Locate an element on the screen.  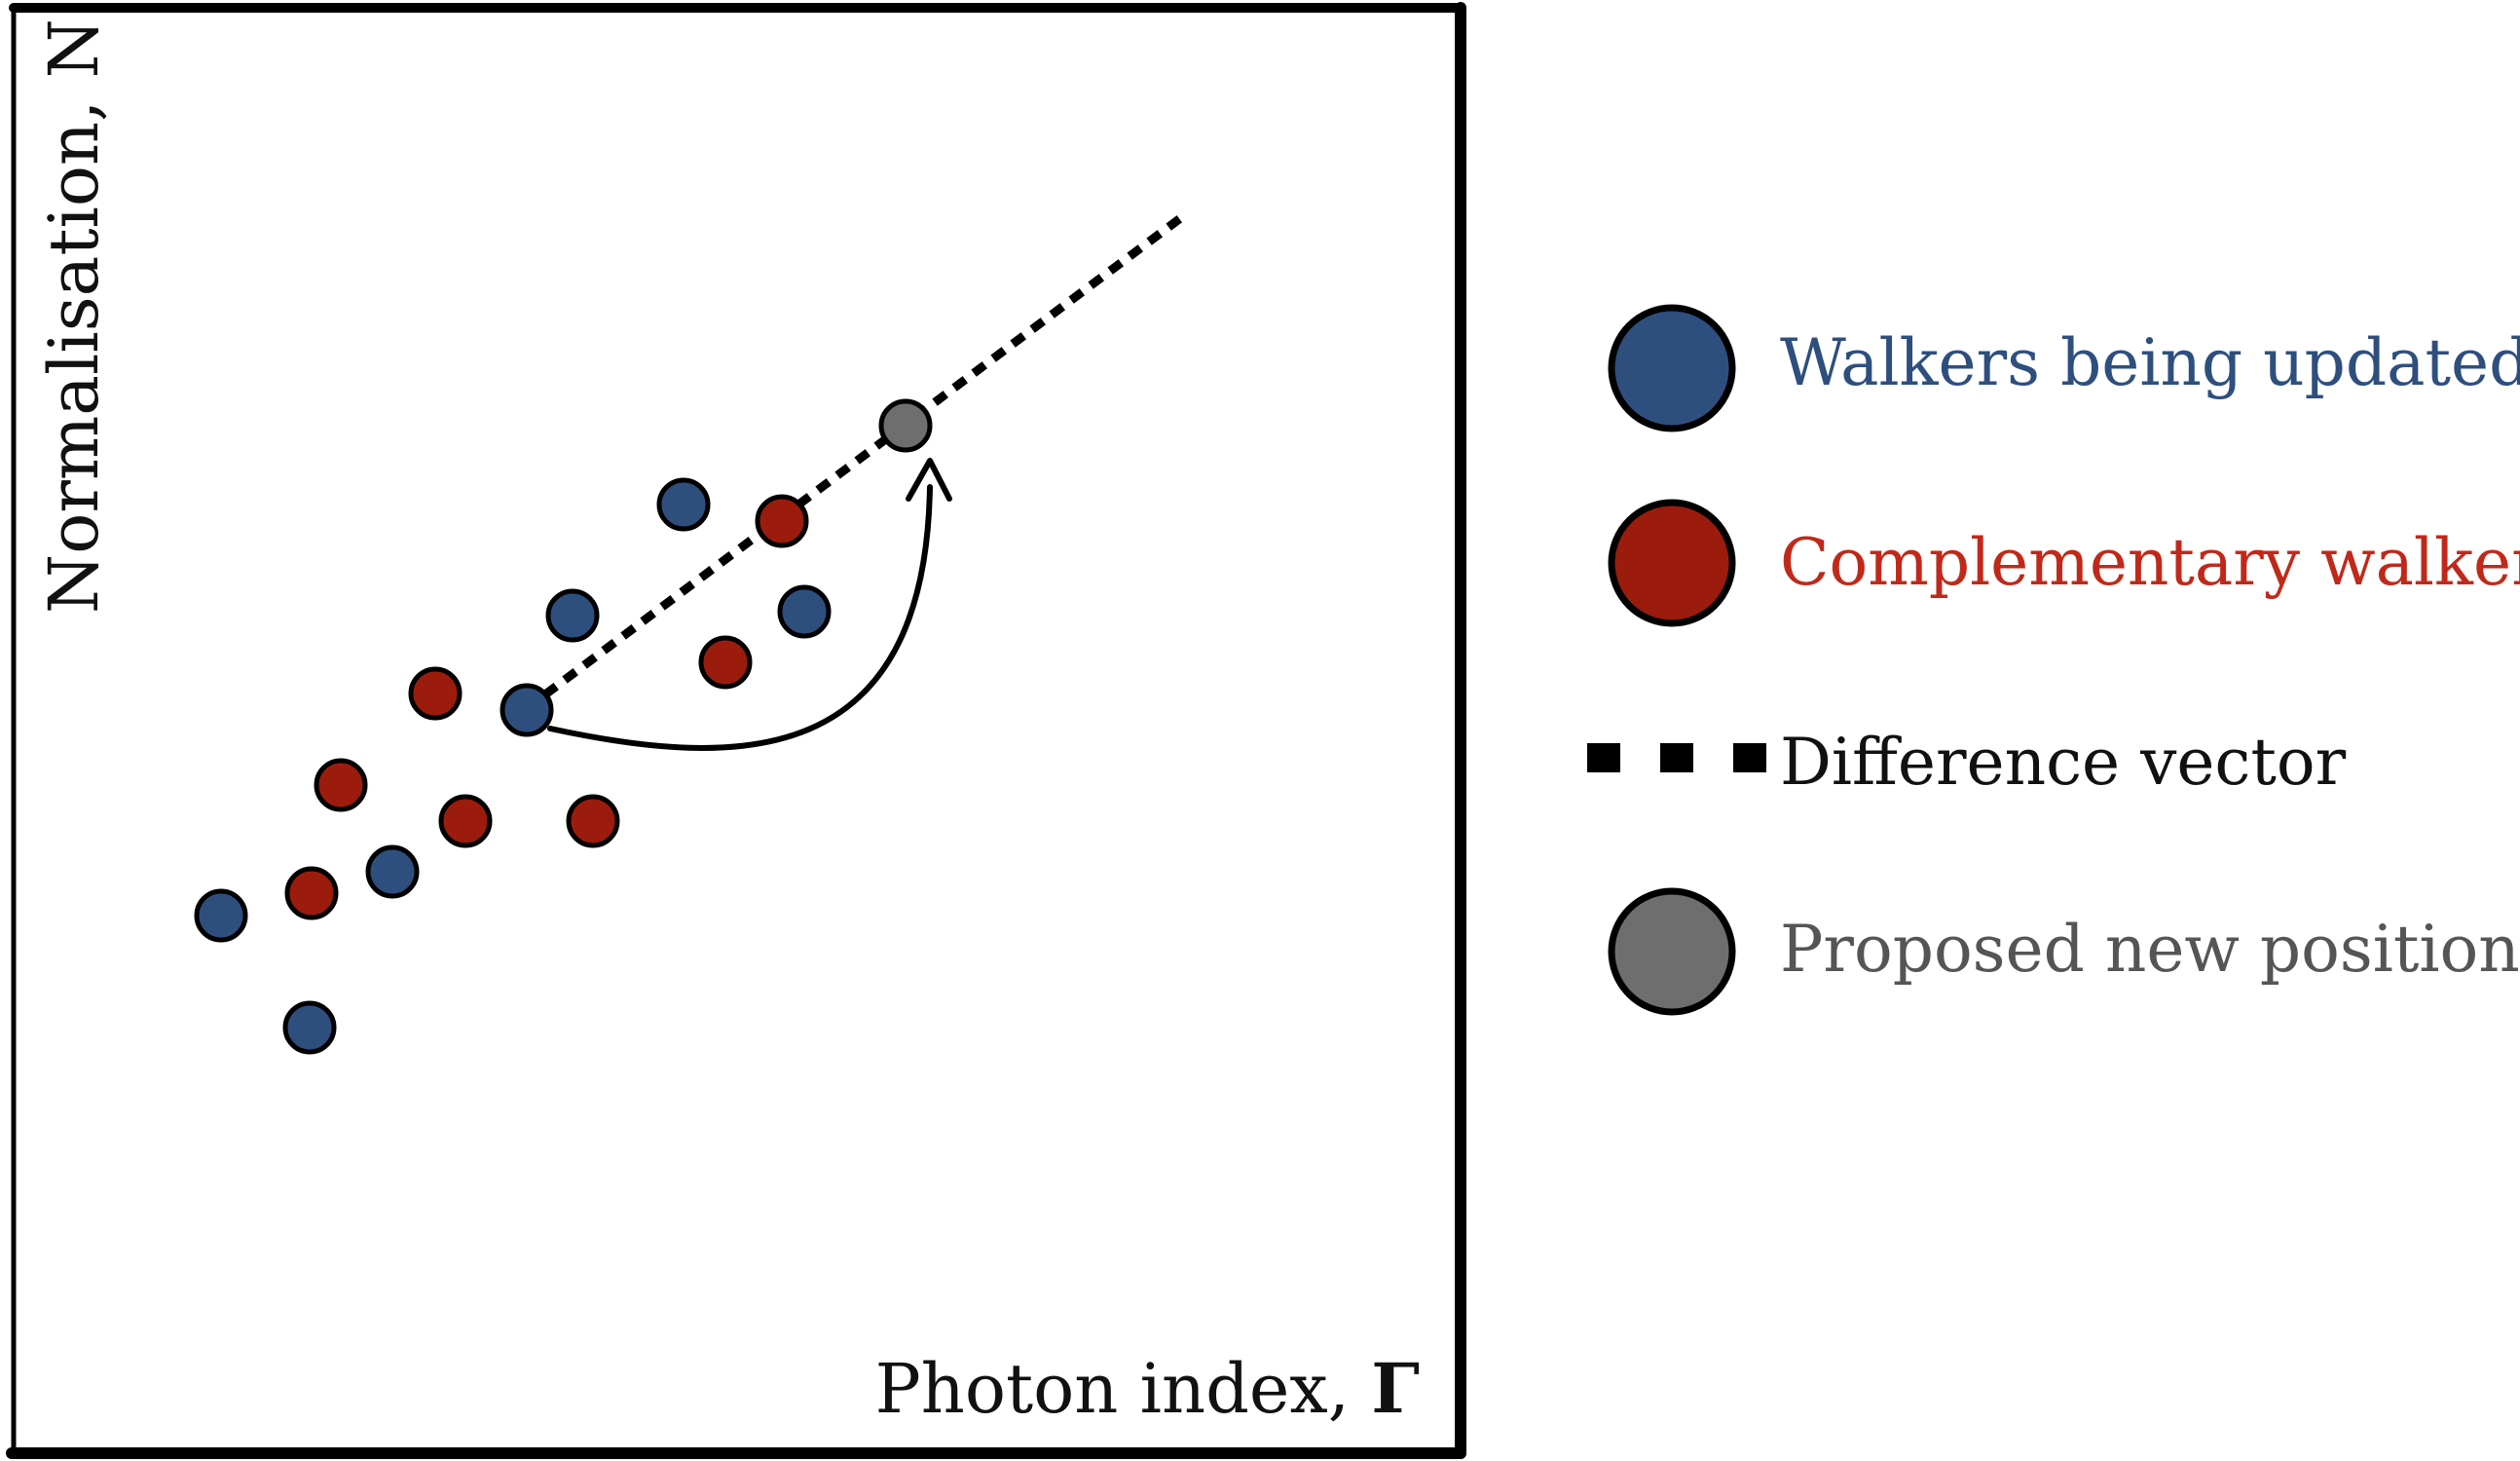
legend-item-complementary: Complementary walkers is located at coordinates (2064, 563).